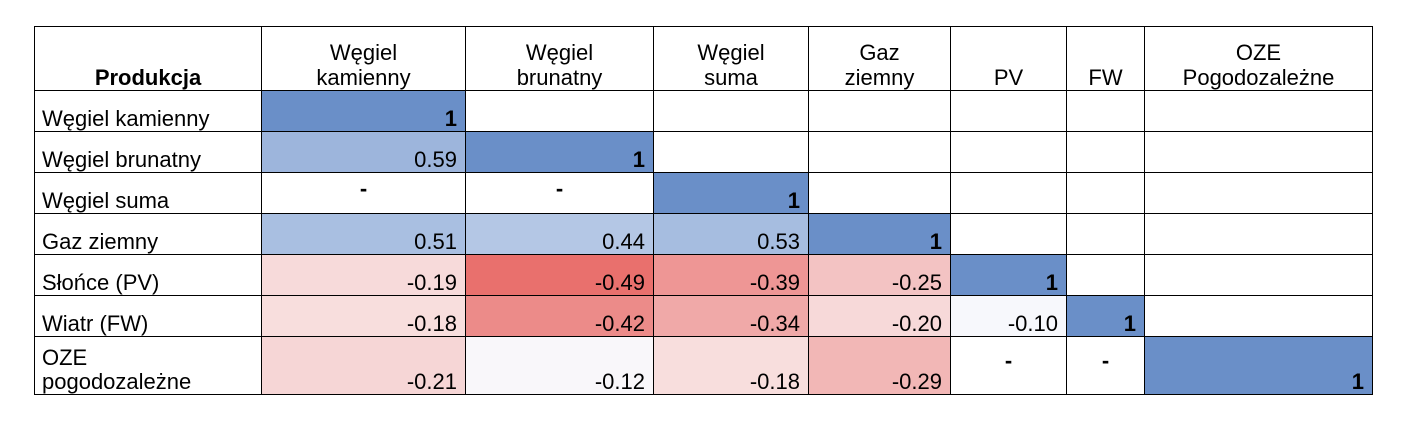  What do you see at coordinates (363, 365) in the screenshot?
I see `correlation-cell: -0.21` at bounding box center [363, 365].